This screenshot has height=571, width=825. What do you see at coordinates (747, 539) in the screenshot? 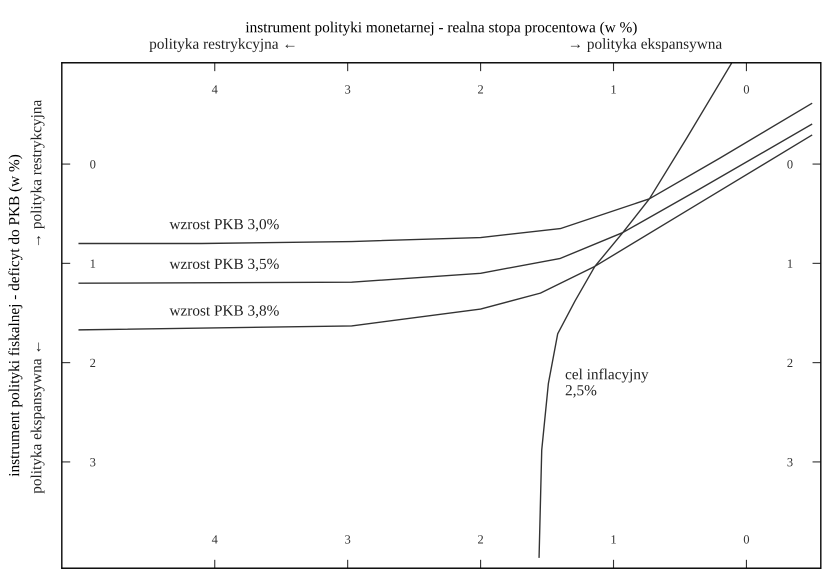
I see `x-tick-label: 0` at bounding box center [747, 539].